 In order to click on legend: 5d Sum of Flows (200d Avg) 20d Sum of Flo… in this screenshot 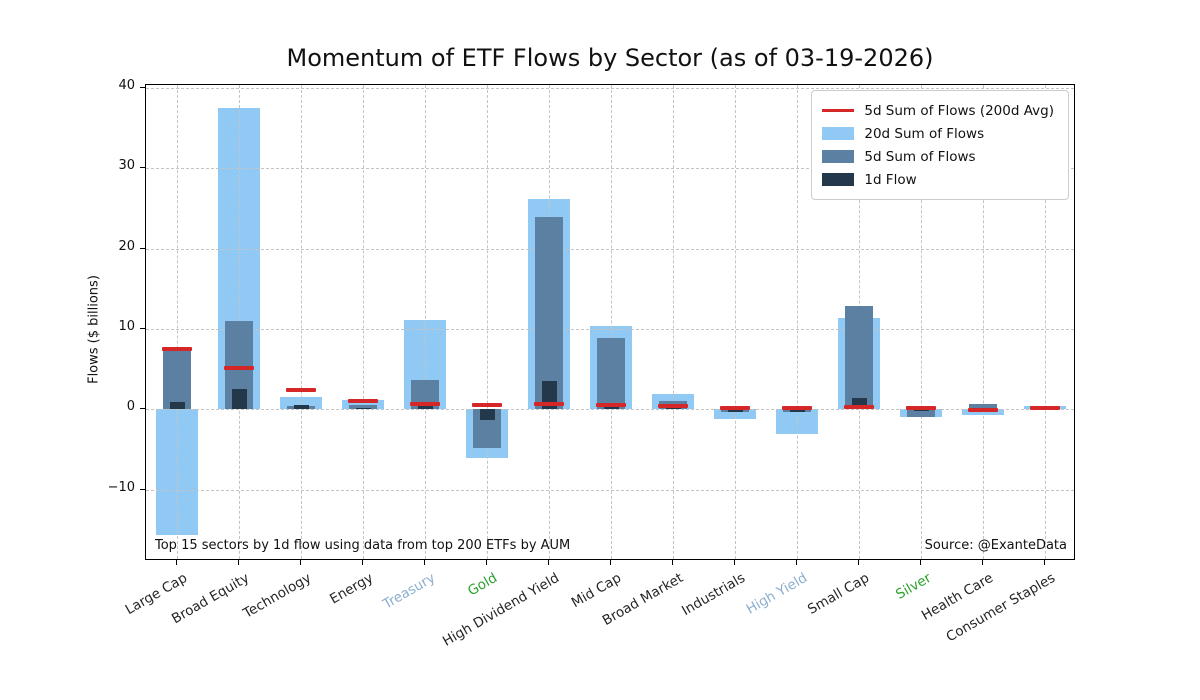, I will do `click(940, 145)`.